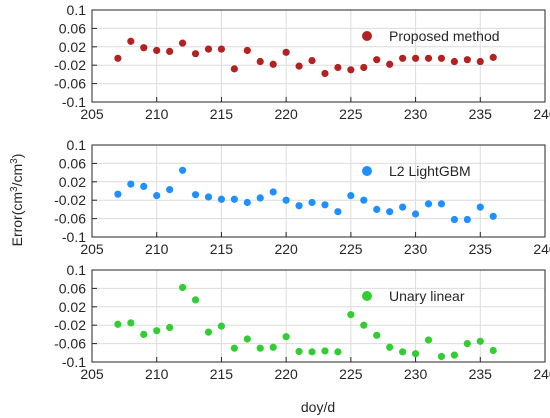  I want to click on y-tick-label: 0.02, so click(72, 182).